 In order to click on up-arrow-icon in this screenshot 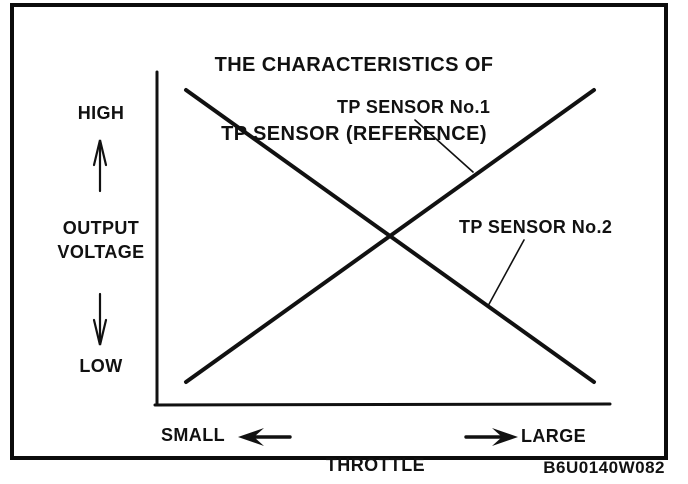, I will do `click(100, 166)`.